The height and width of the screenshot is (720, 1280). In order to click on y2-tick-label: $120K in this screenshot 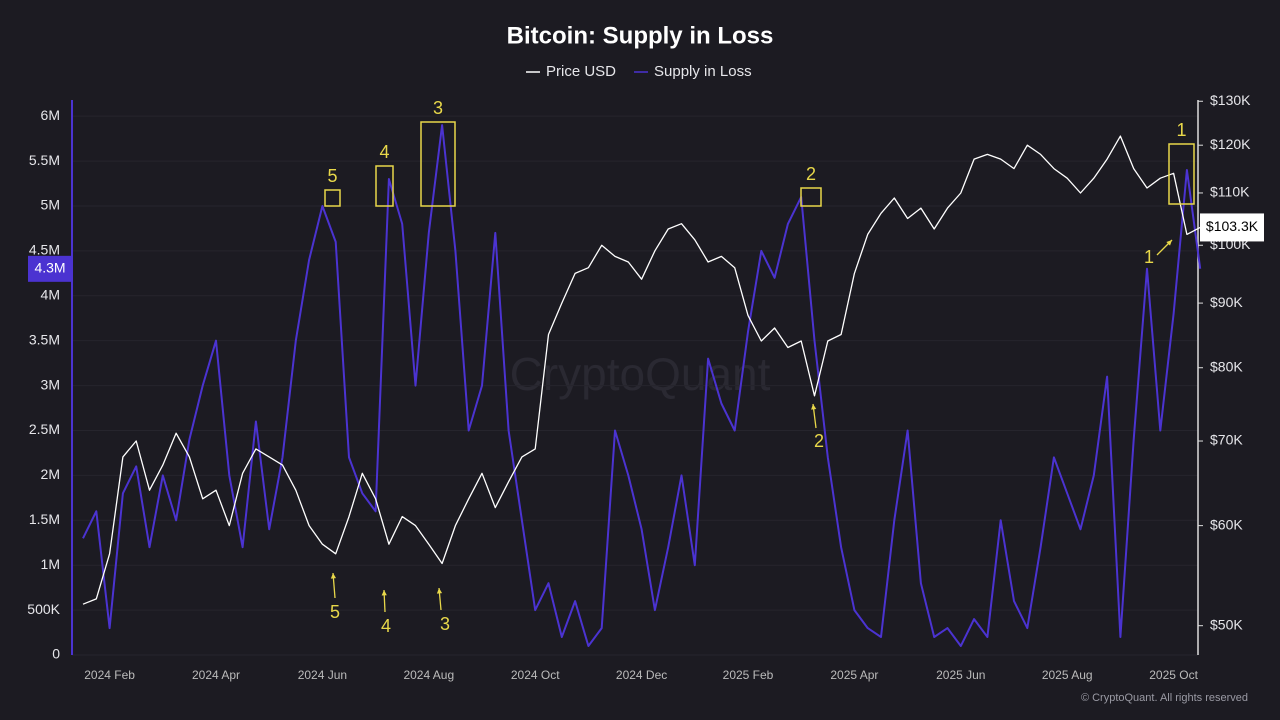, I will do `click(1230, 144)`.